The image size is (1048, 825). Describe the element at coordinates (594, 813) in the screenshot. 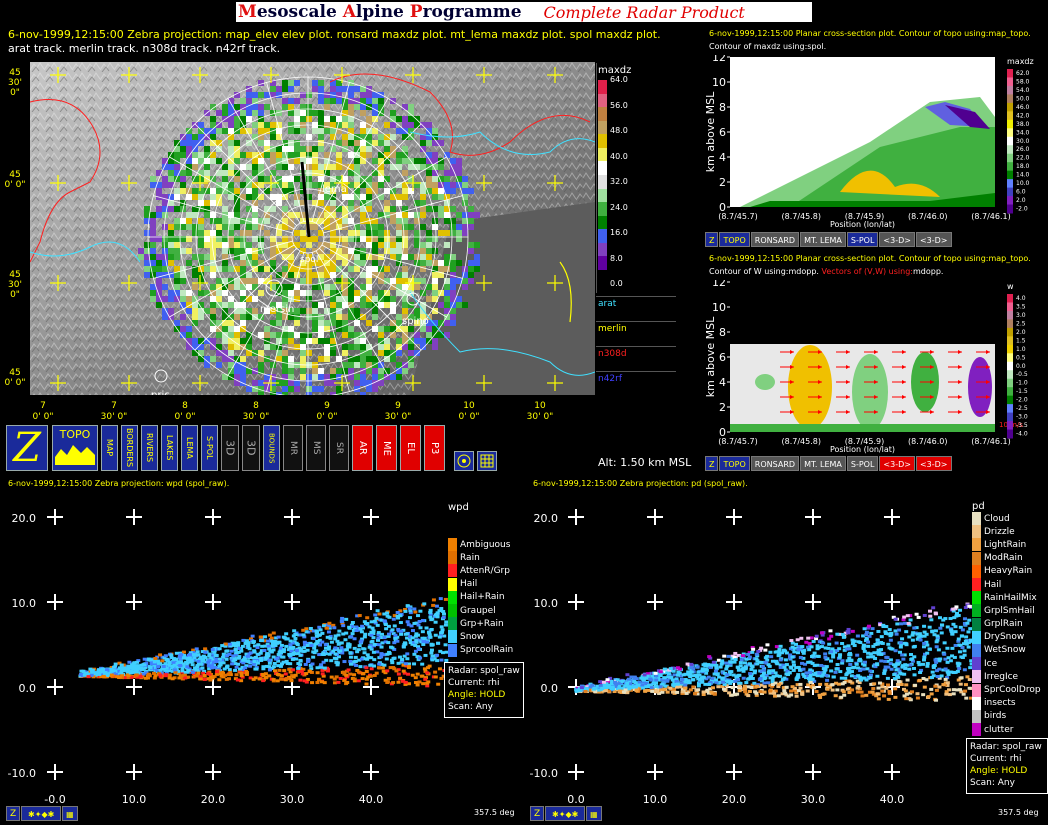

I see `rhi-right-grid-button: ▦` at that location.